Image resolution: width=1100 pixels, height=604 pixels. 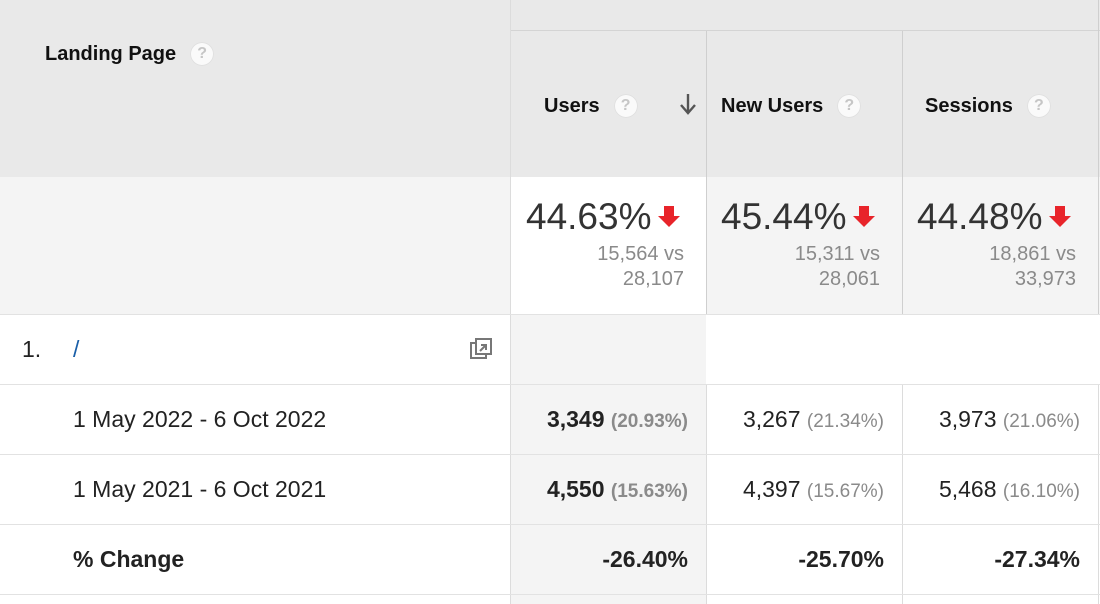 I want to click on landing-page-header-label: Landing Page, so click(x=111, y=53).